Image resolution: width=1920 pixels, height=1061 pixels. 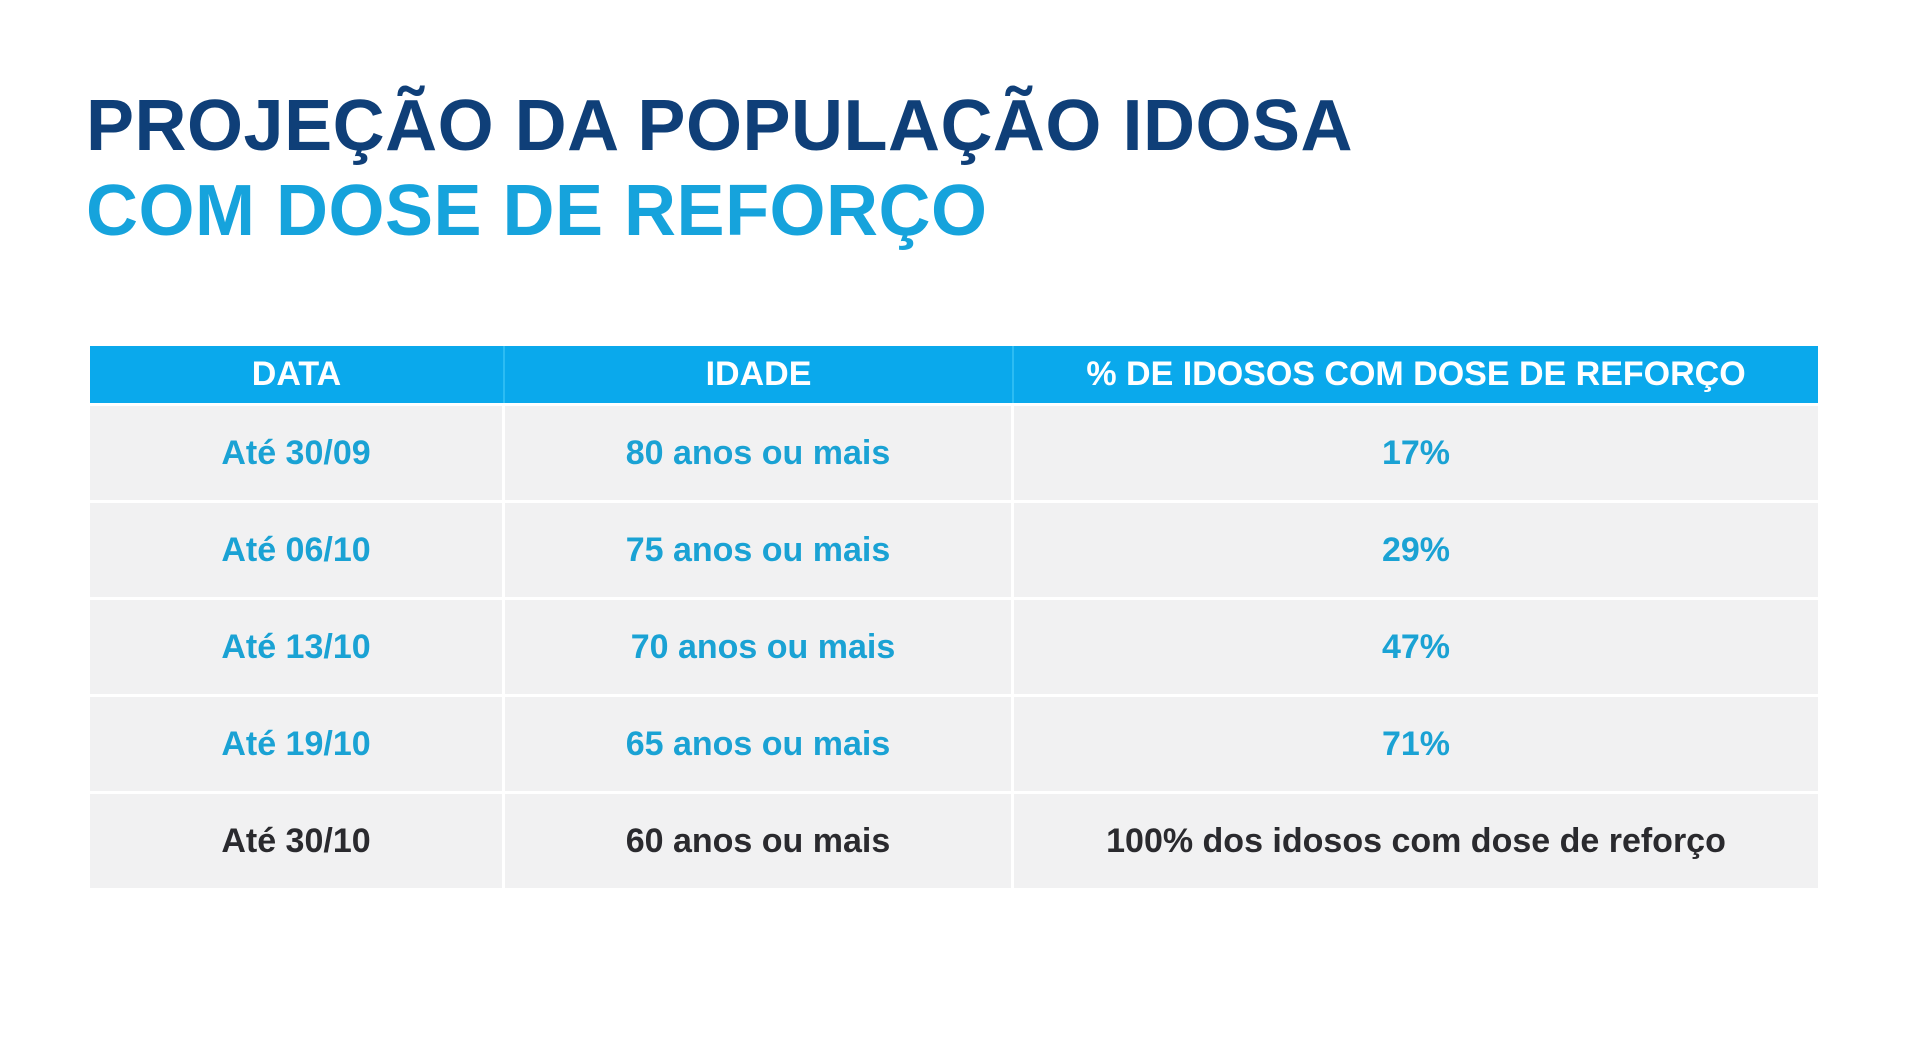 What do you see at coordinates (1416, 549) in the screenshot?
I see `cell-percentage: 29%` at bounding box center [1416, 549].